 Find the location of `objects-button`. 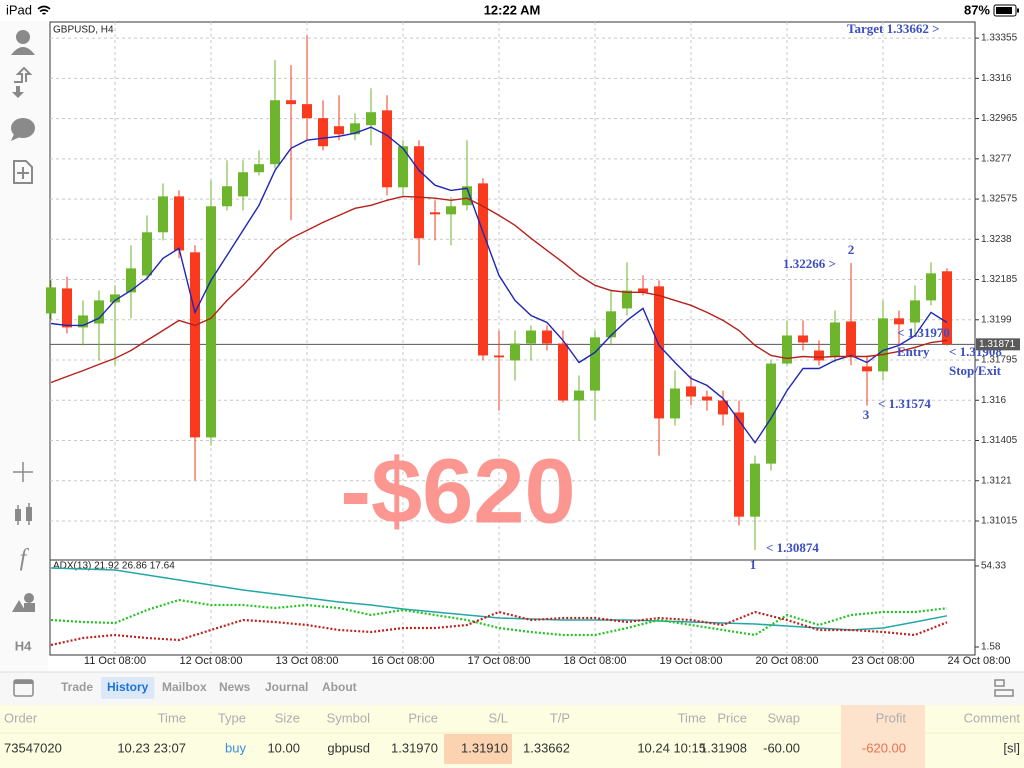

objects-button is located at coordinates (23, 602).